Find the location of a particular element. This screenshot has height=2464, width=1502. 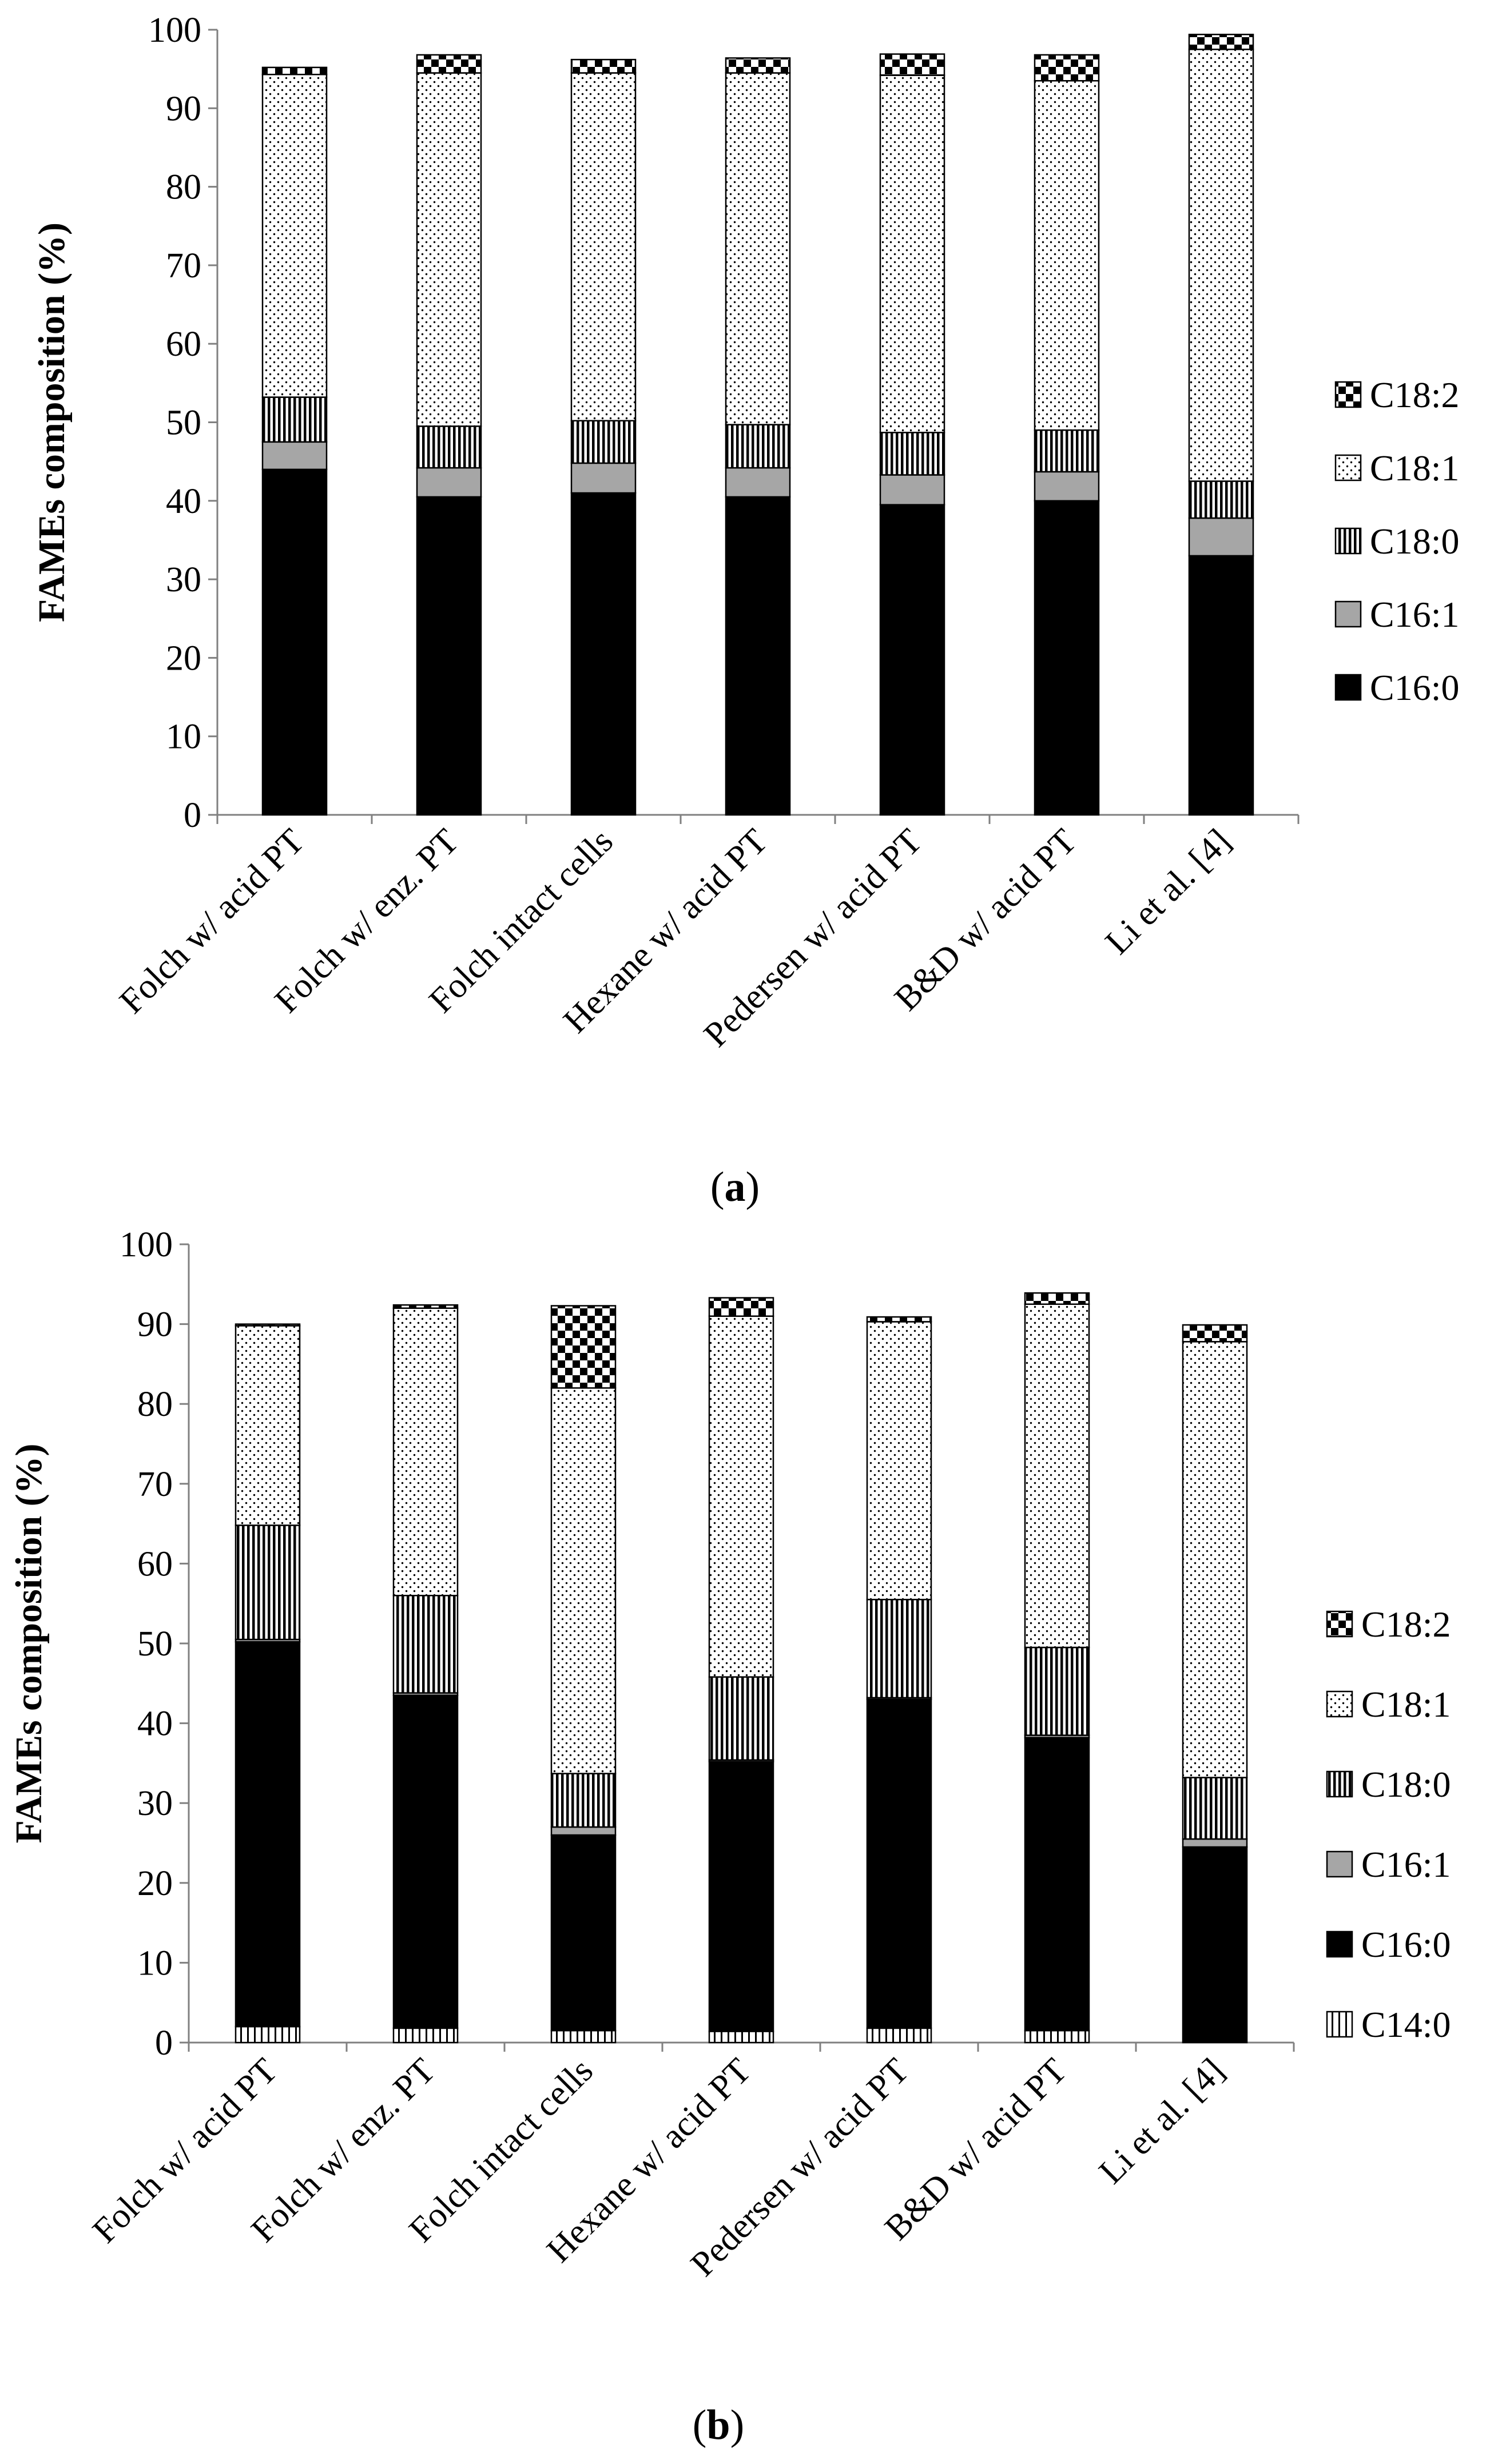

panel-a-y-tick-label: 20 is located at coordinates (183, 658).